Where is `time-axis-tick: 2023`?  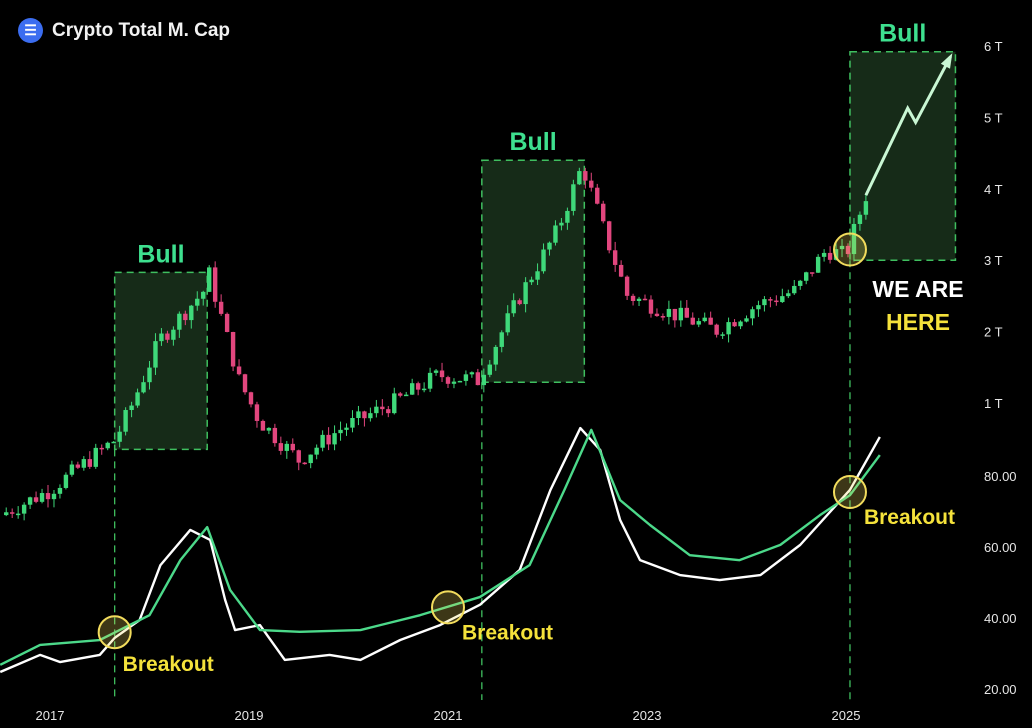 time-axis-tick: 2023 is located at coordinates (647, 715).